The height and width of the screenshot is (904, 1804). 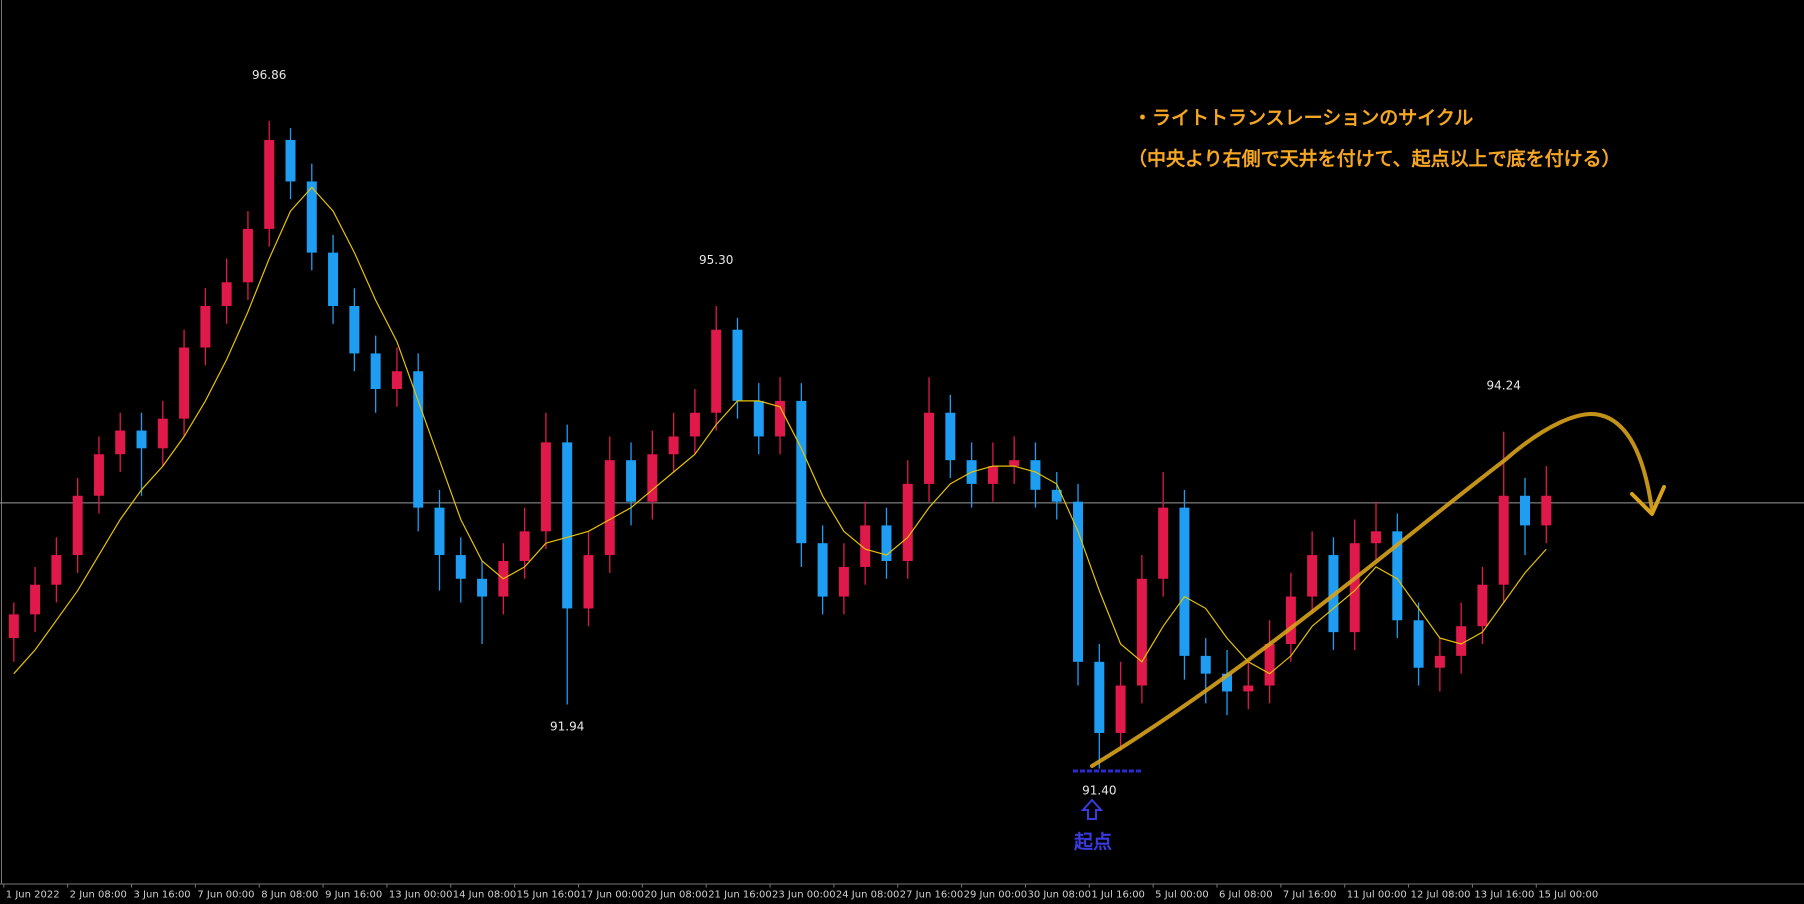 What do you see at coordinates (932, 895) in the screenshot?
I see `x-tick-label: 27 Jun 16:00` at bounding box center [932, 895].